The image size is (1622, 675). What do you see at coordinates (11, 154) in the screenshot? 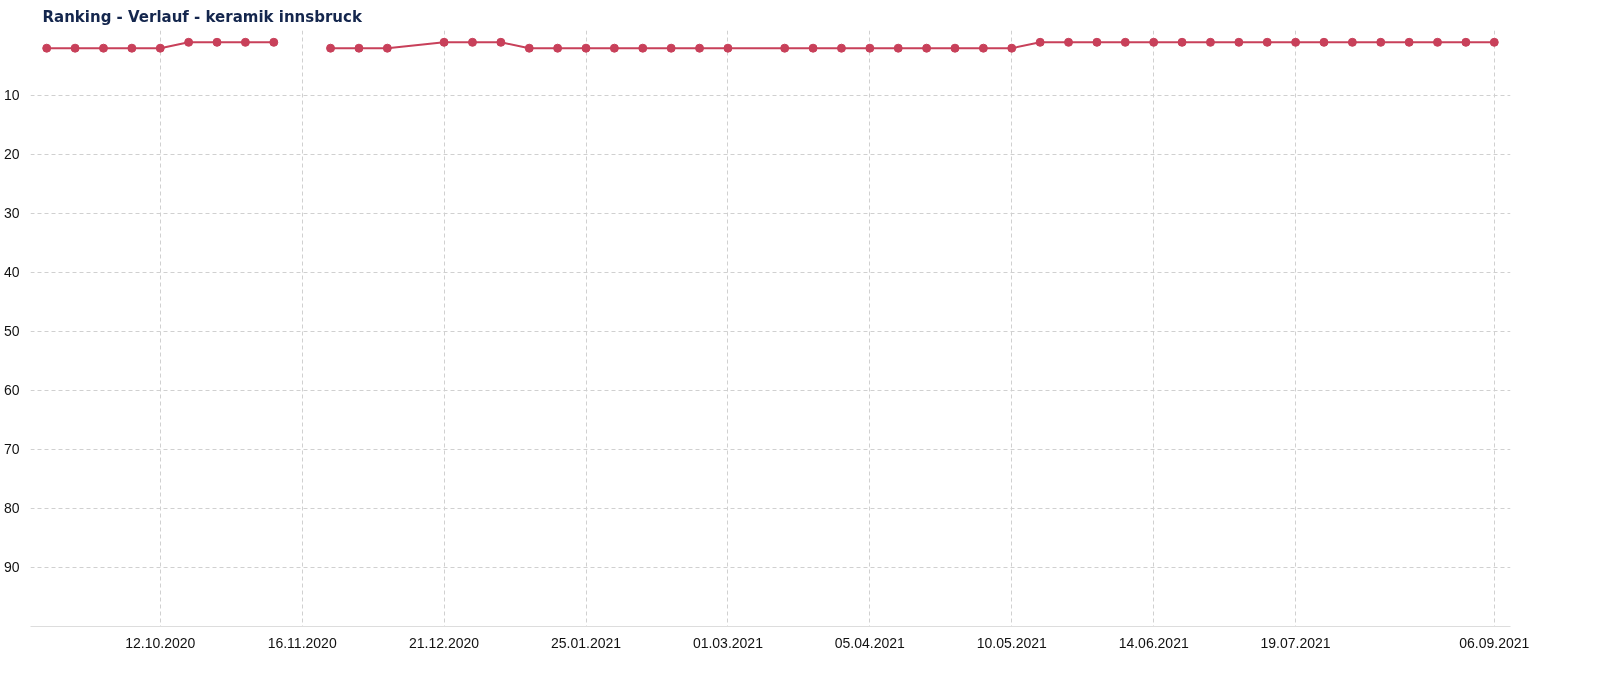
I see `y-tick-label: 20` at bounding box center [11, 154].